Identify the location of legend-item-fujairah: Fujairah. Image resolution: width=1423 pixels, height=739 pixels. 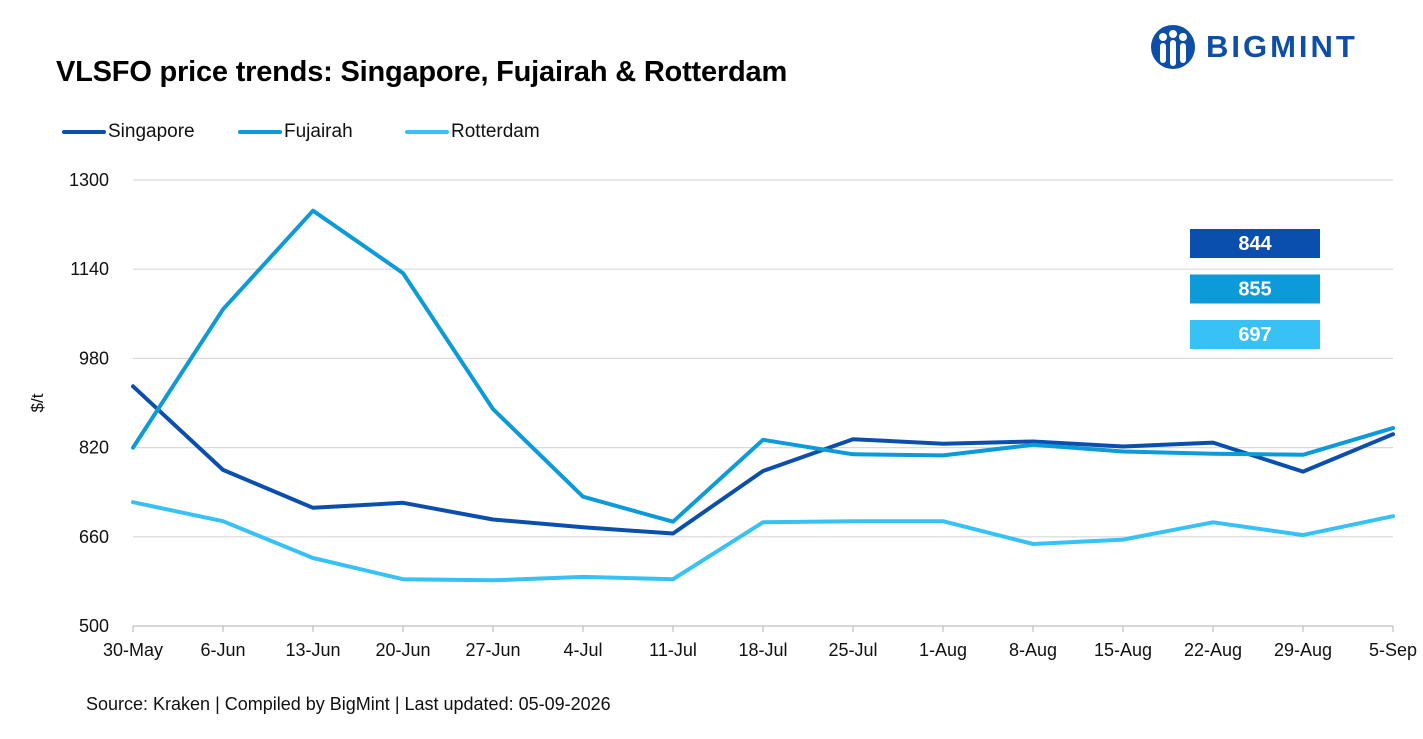
(321, 132).